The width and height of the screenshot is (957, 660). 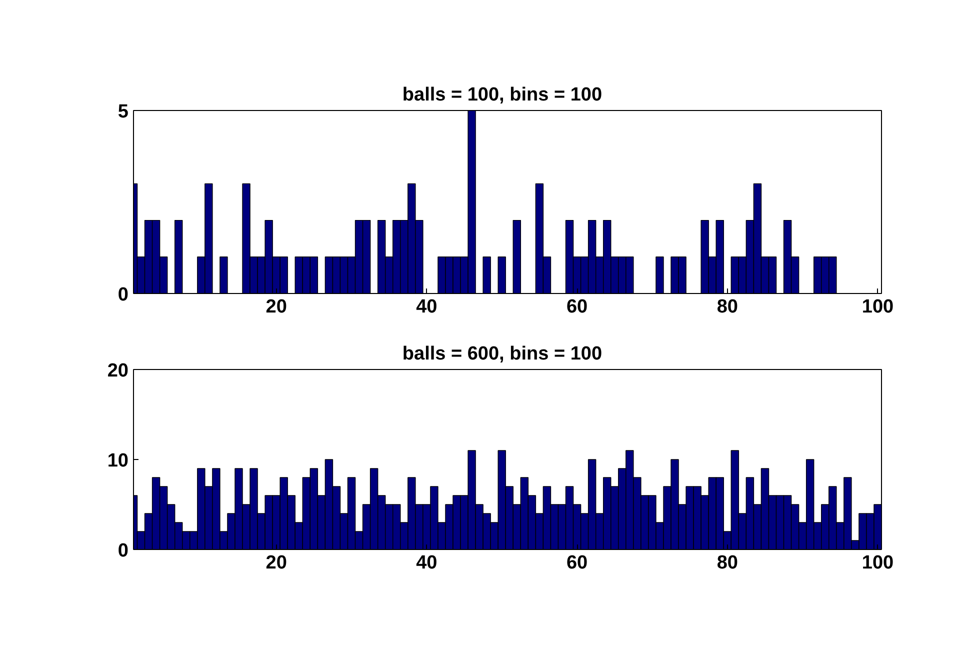 What do you see at coordinates (502, 95) in the screenshot?
I see `chart-title: balls = 100, bins = 100` at bounding box center [502, 95].